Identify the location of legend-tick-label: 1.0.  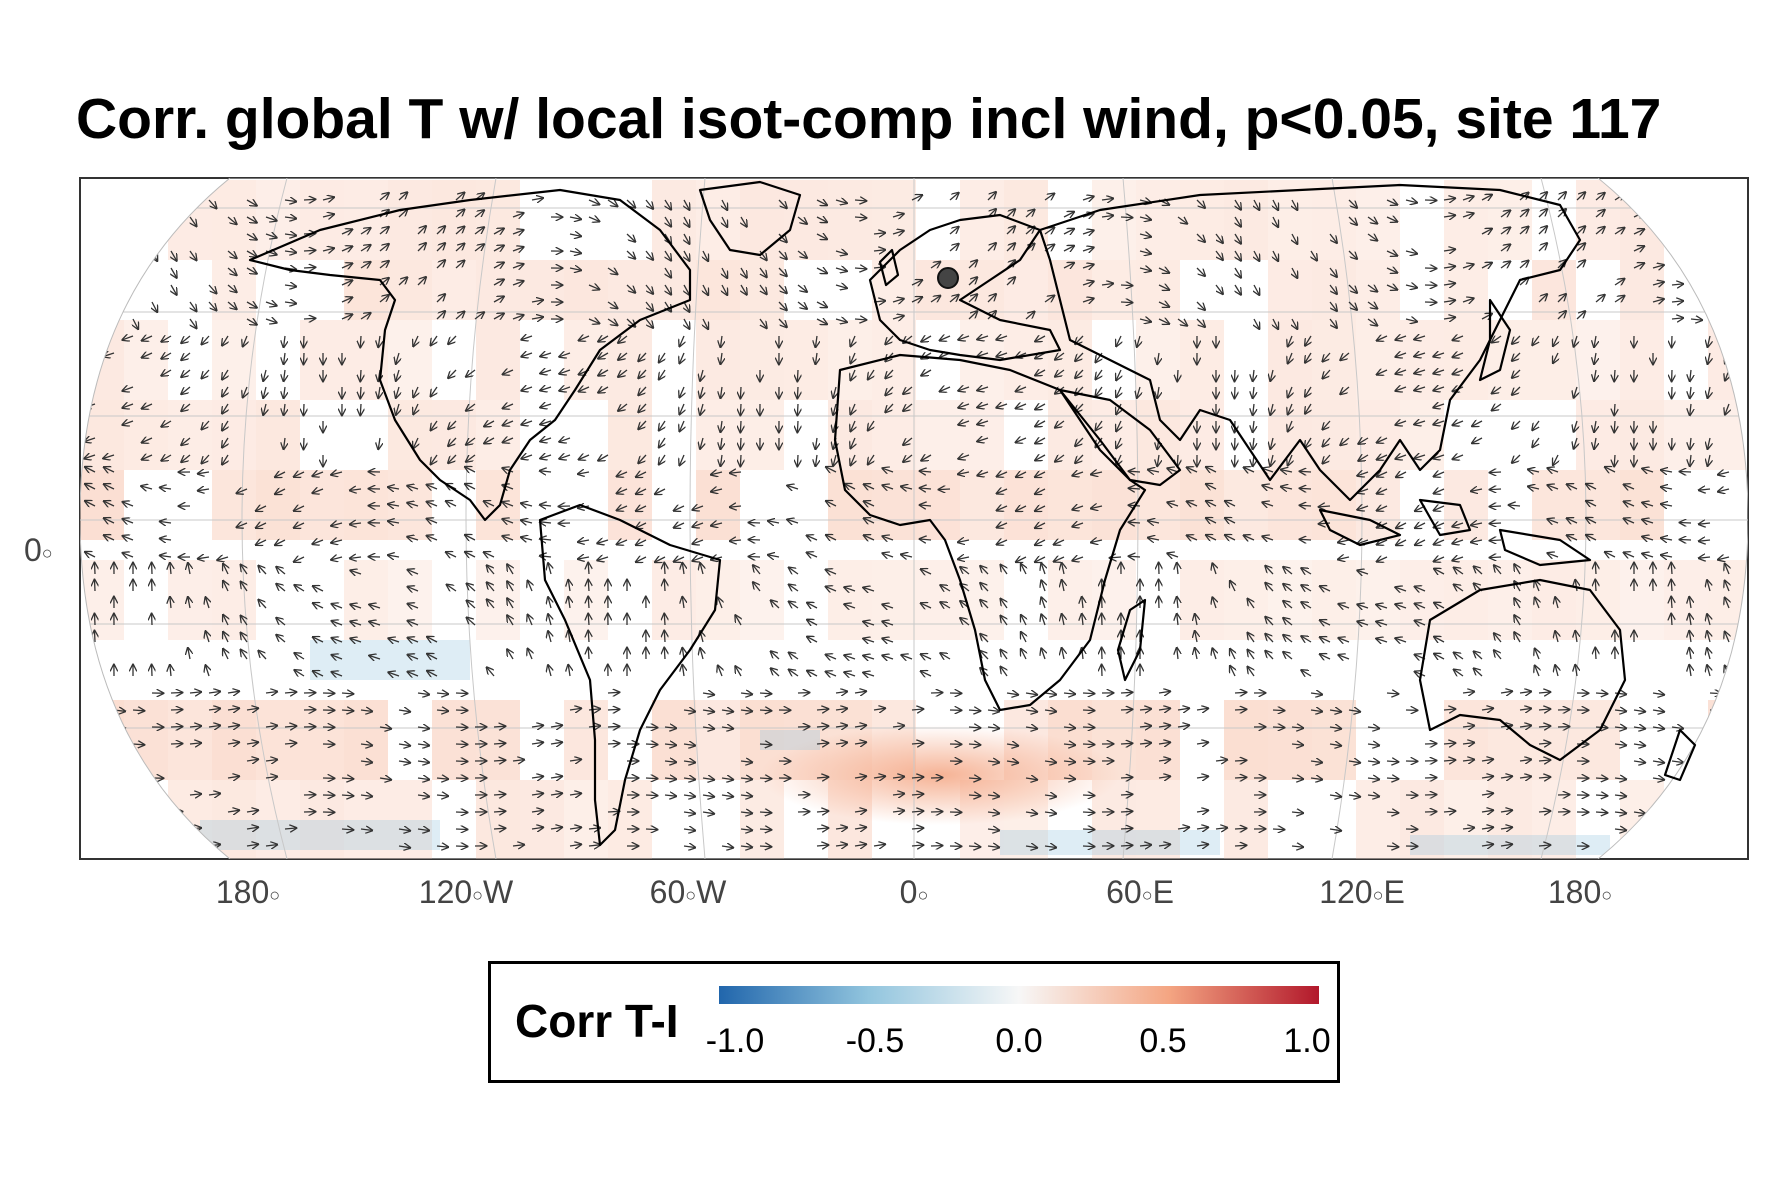
(1307, 1041).